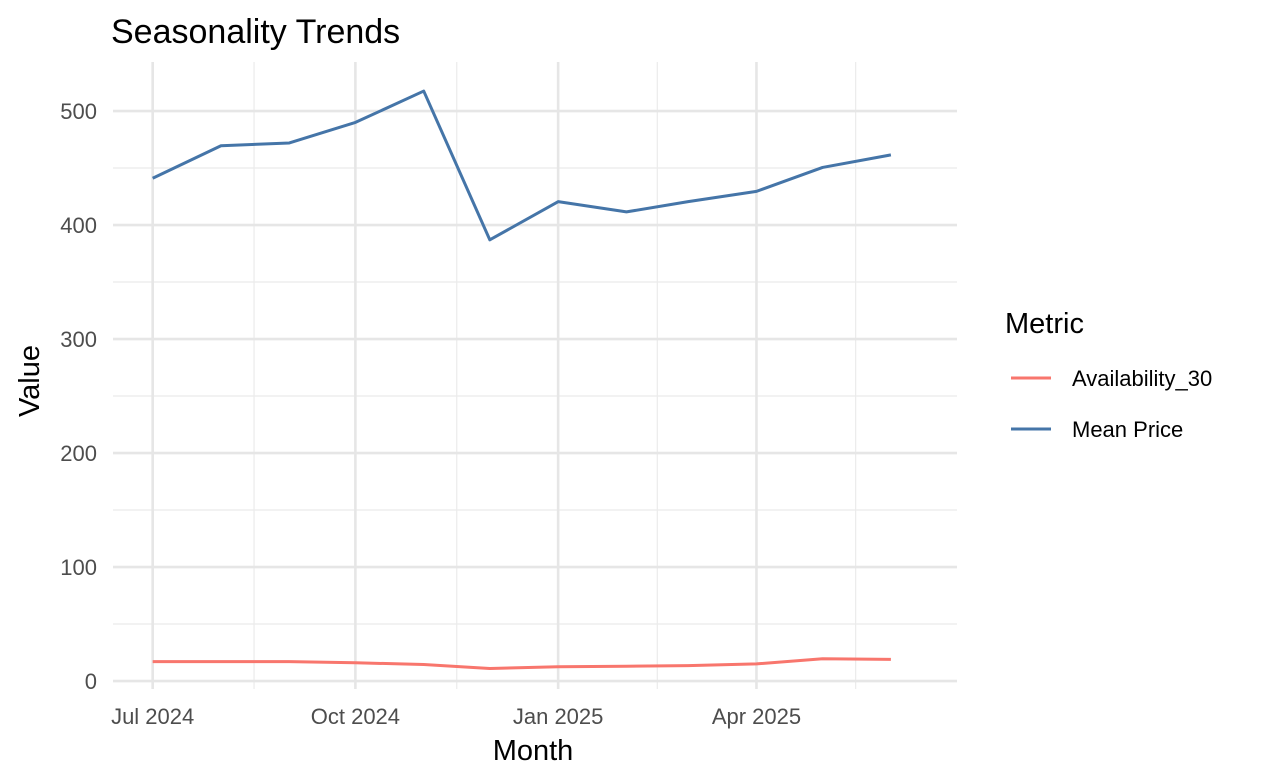 This screenshot has height=784, width=1269. What do you see at coordinates (78, 453) in the screenshot?
I see `y-tick-label: 200` at bounding box center [78, 453].